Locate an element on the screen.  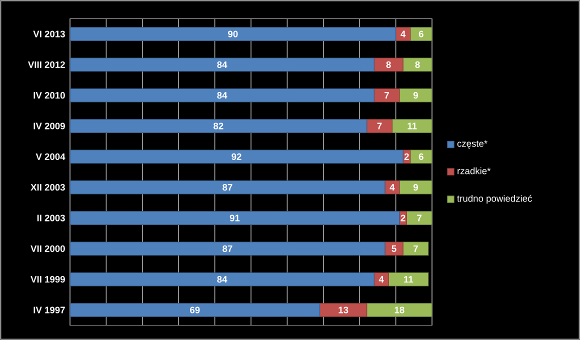
y-tick-label: V 2004 is located at coordinates (51, 156).